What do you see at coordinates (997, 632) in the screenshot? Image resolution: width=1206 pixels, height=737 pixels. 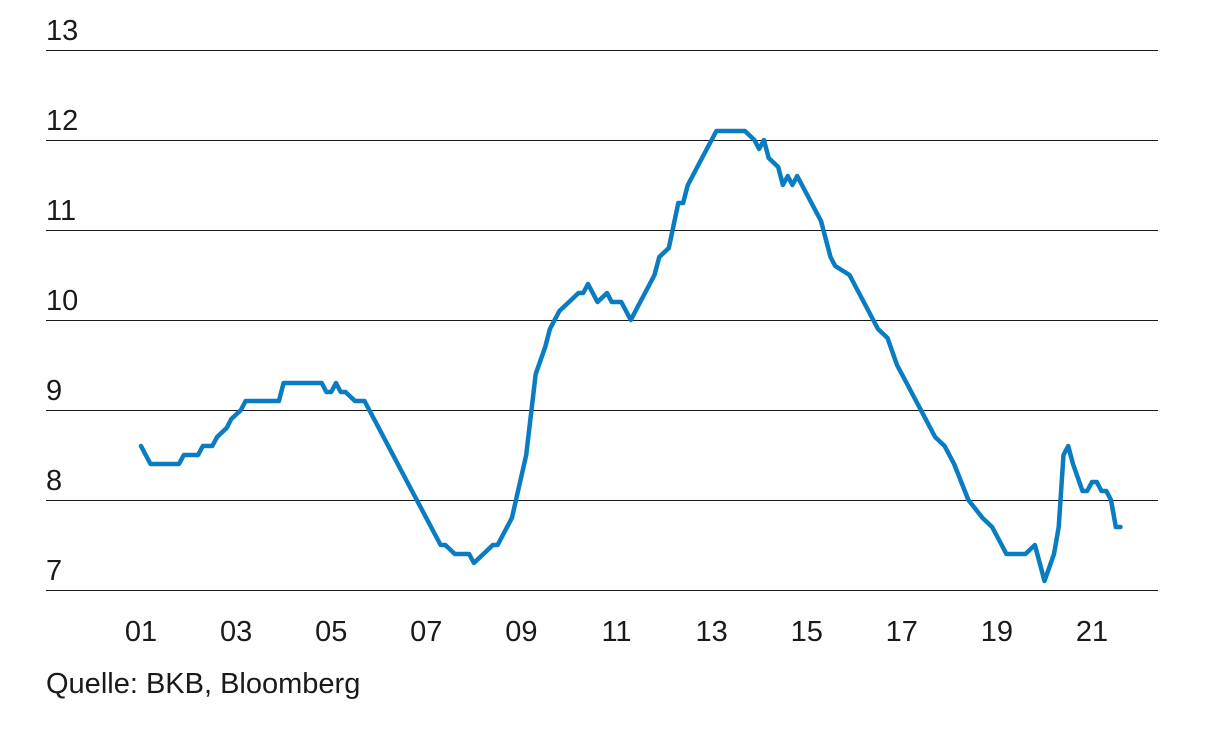 I see `x-tick-label-19: 19` at bounding box center [997, 632].